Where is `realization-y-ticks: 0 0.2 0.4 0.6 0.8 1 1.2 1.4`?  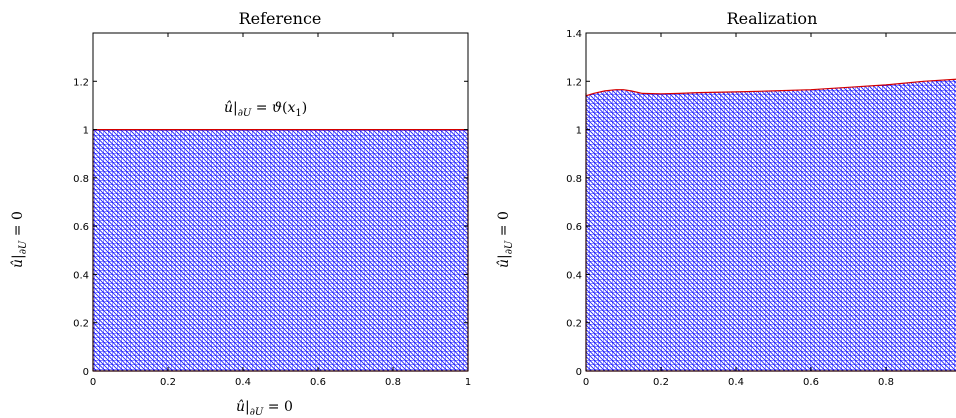
realization-y-ticks: 0 0.2 0.4 0.6 0.8 1 1.2 1.4 is located at coordinates (578, 203).